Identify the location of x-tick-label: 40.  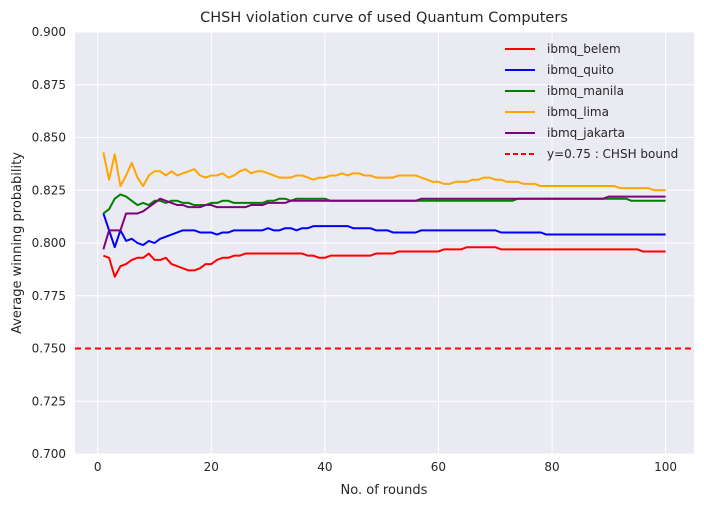
(324, 467).